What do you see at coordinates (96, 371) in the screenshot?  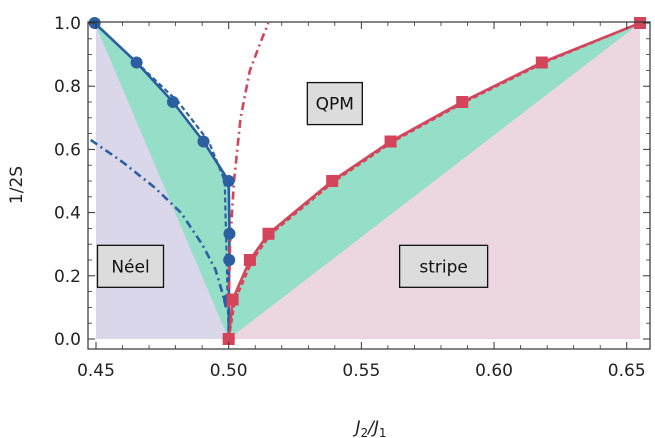 I see `x-tick-label: 0.45` at bounding box center [96, 371].